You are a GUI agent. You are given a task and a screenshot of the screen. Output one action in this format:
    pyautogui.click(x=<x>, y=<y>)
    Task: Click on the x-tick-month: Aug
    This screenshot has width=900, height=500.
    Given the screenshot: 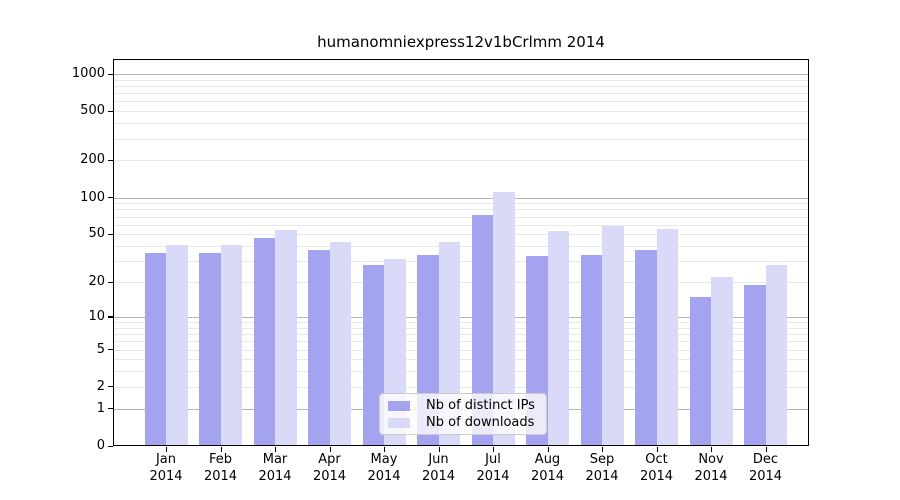 What is the action you would take?
    pyautogui.click(x=547, y=459)
    